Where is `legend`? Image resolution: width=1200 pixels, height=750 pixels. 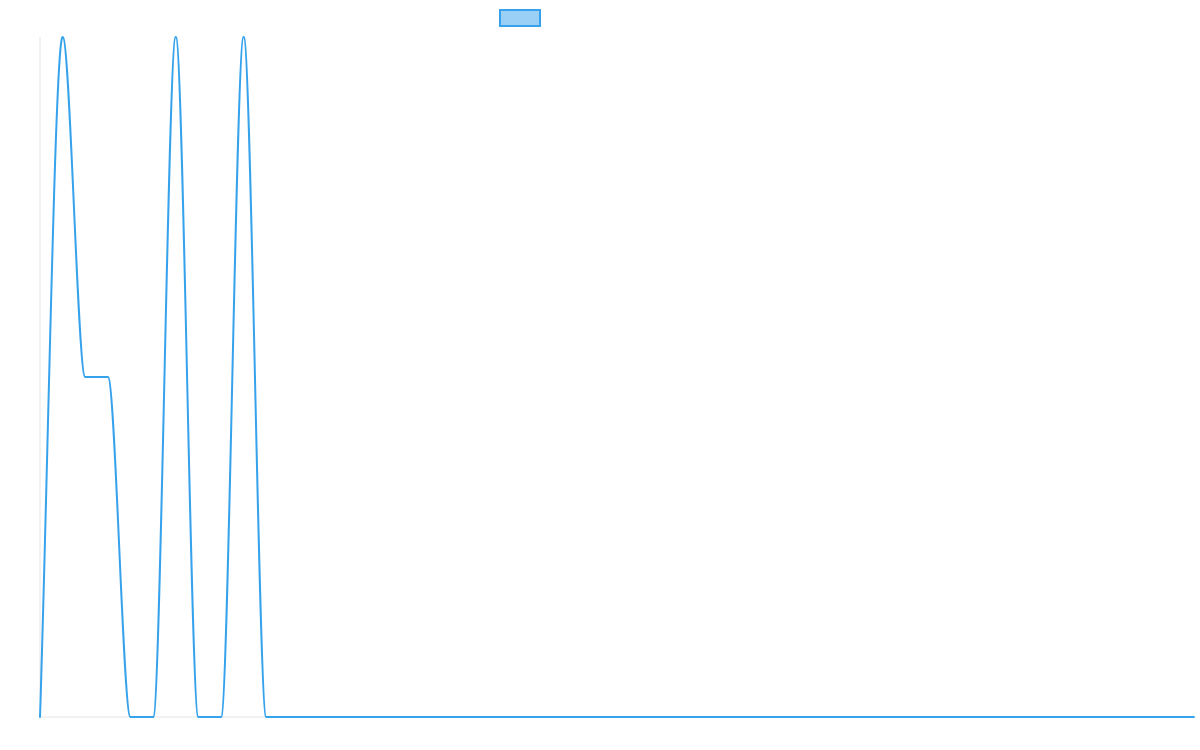
legend is located at coordinates (520, 18).